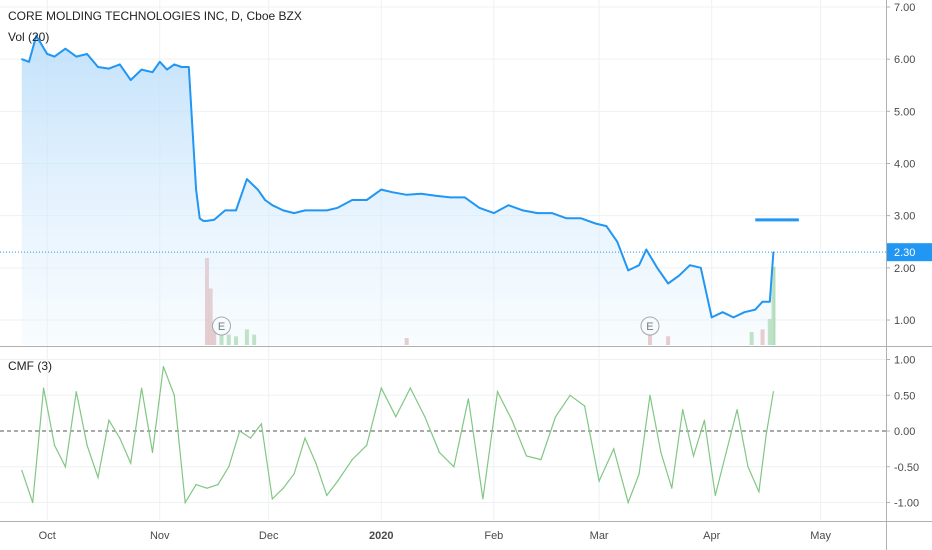 The image size is (932, 550). I want to click on cmf-y-tick-label: -1.00, so click(906, 504).